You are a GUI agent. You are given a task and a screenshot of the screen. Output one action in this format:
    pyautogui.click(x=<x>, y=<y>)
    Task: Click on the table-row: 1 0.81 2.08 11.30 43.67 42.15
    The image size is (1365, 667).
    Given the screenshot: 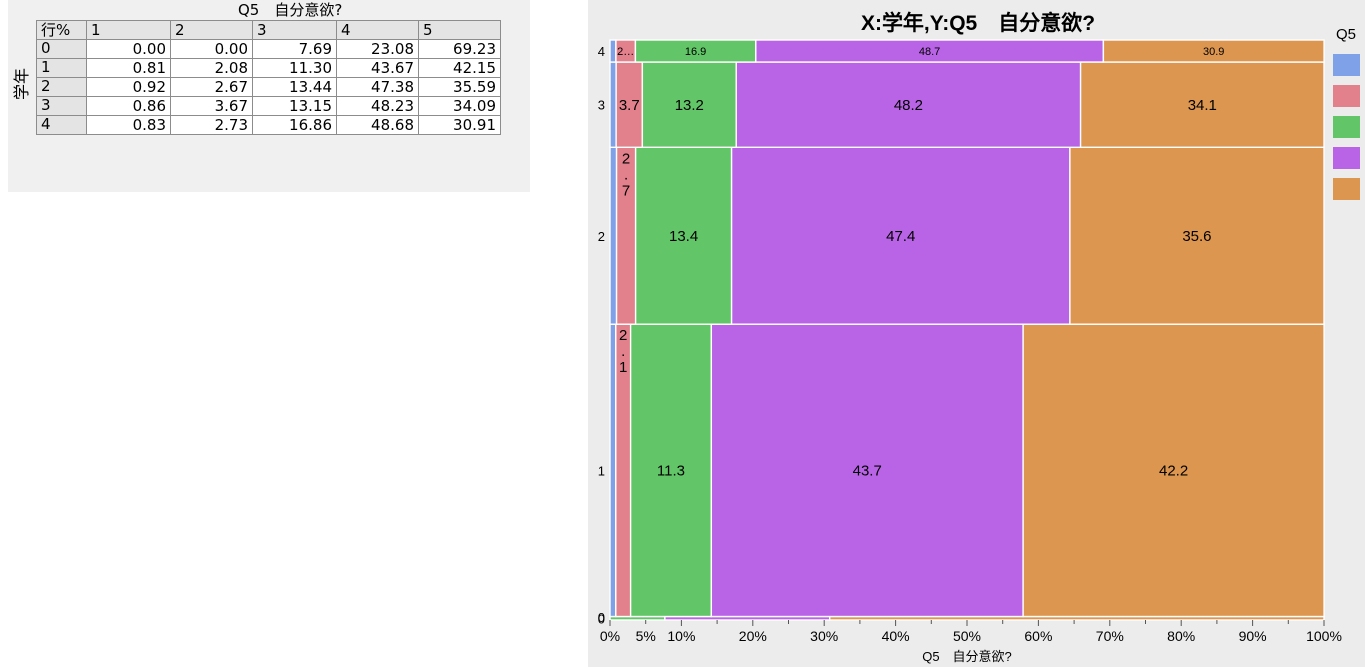 What is the action you would take?
    pyautogui.click(x=268, y=68)
    